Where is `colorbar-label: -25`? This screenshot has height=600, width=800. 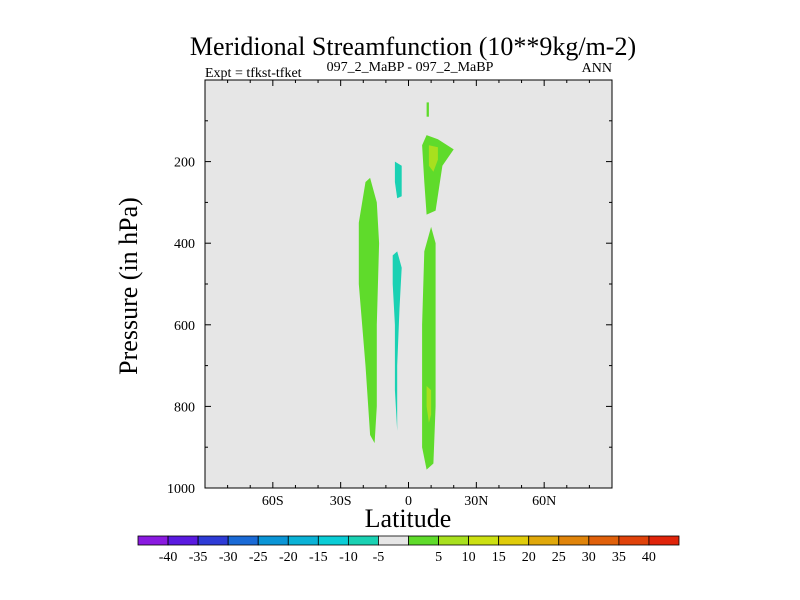
colorbar-label: -25 is located at coordinates (258, 557).